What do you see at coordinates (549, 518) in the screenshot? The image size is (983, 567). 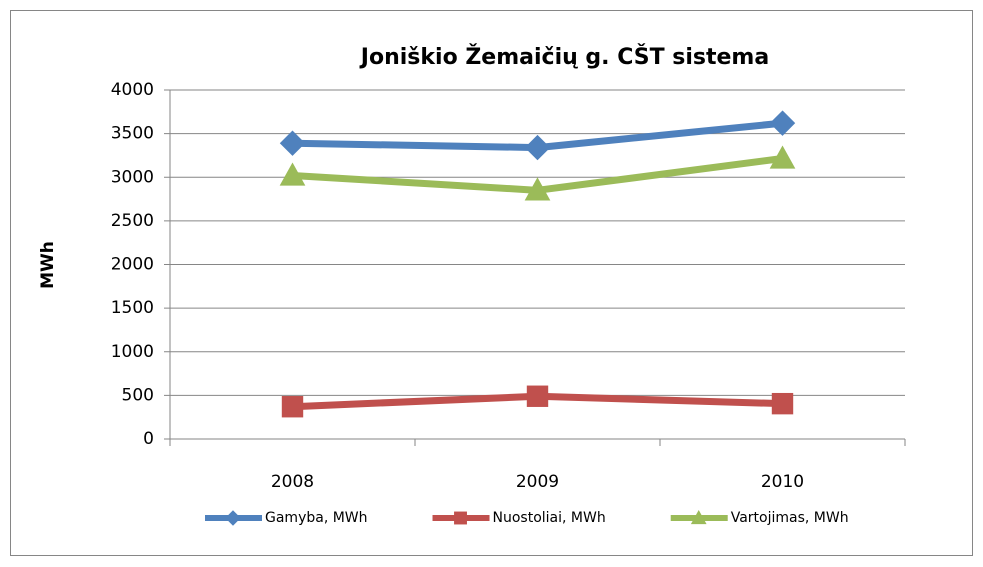 I see `legend-label: Nuostoliai, MWh` at bounding box center [549, 518].